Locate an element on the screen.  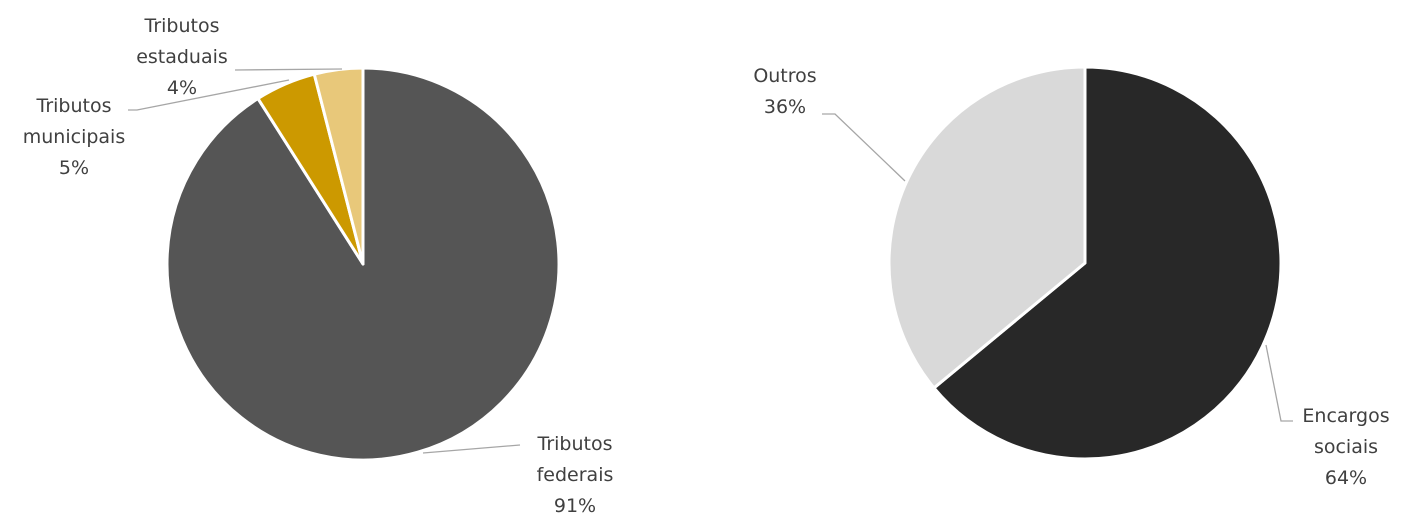
data-label-value: 36% is located at coordinates (785, 107).